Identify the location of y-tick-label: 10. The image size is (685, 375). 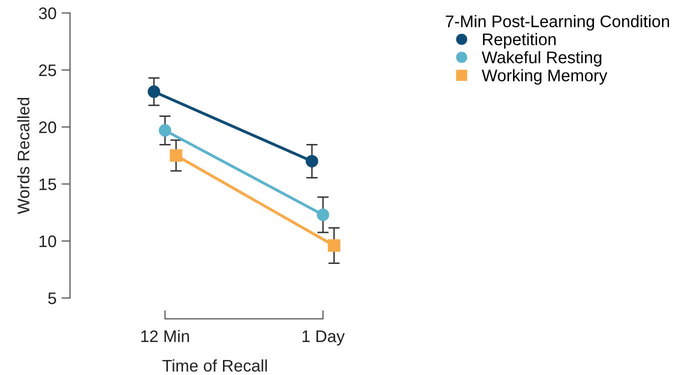
(48, 241).